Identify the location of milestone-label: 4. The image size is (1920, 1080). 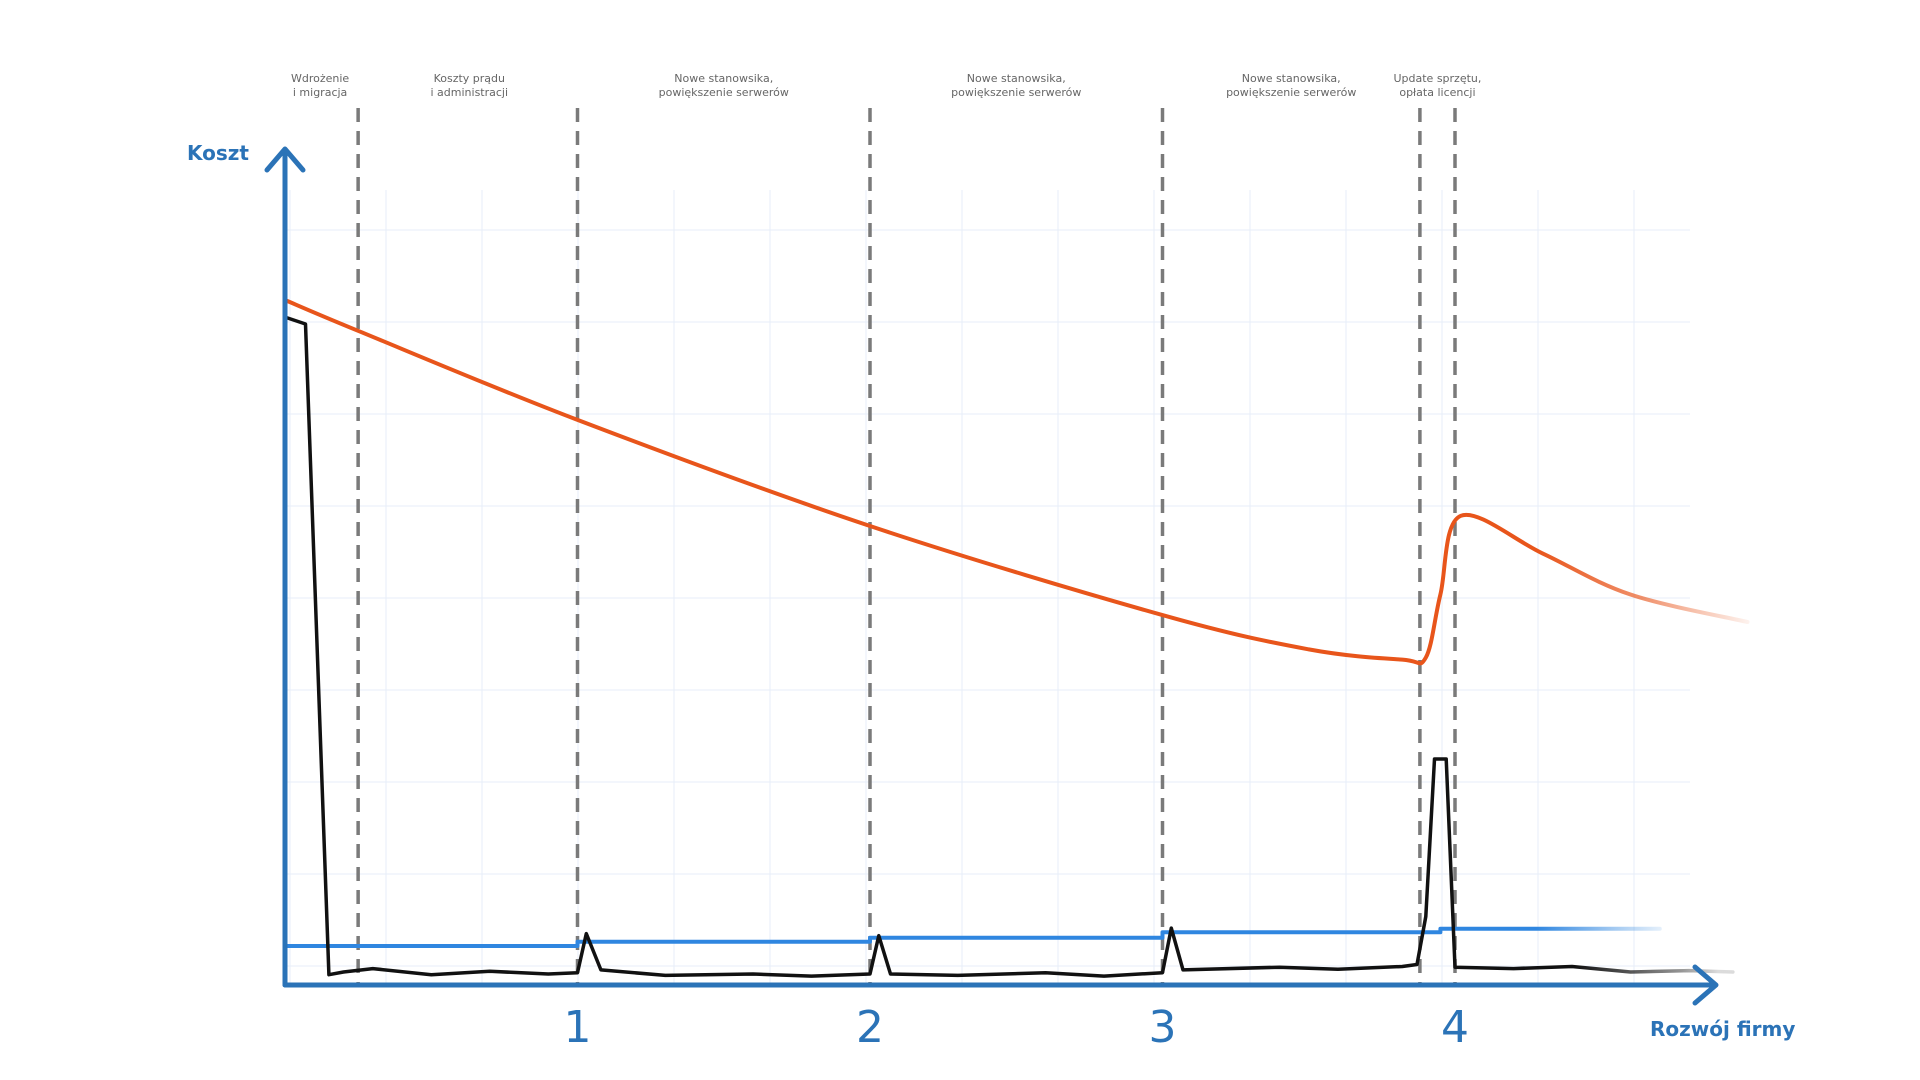
(1455, 1027).